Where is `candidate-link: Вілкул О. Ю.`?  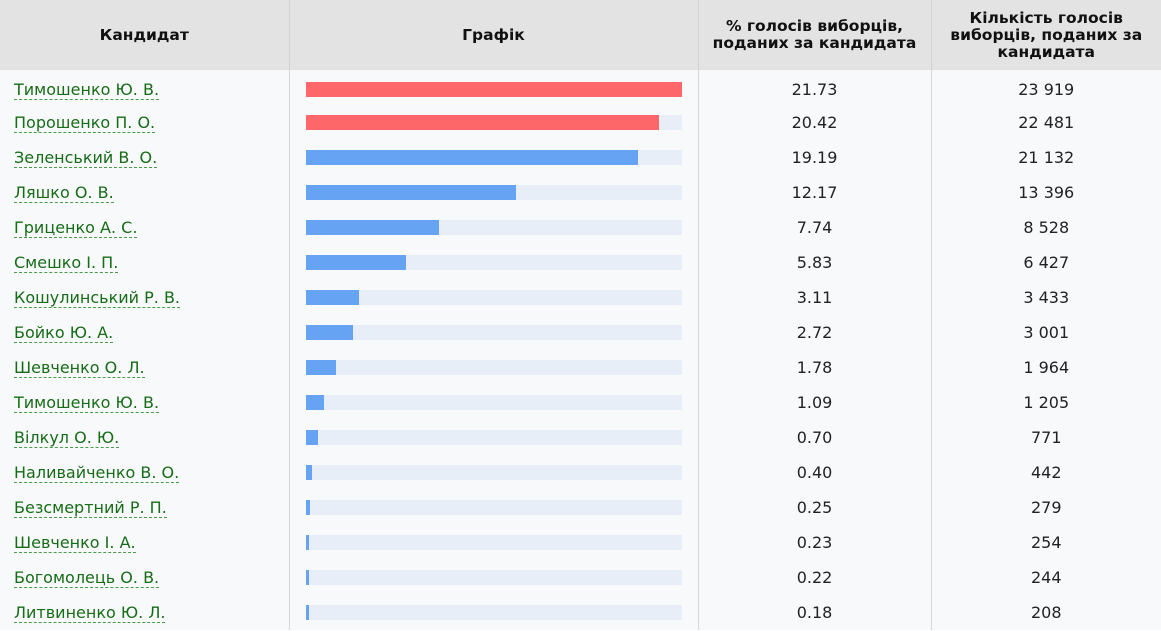 candidate-link: Вілкул О. Ю. is located at coordinates (67, 438).